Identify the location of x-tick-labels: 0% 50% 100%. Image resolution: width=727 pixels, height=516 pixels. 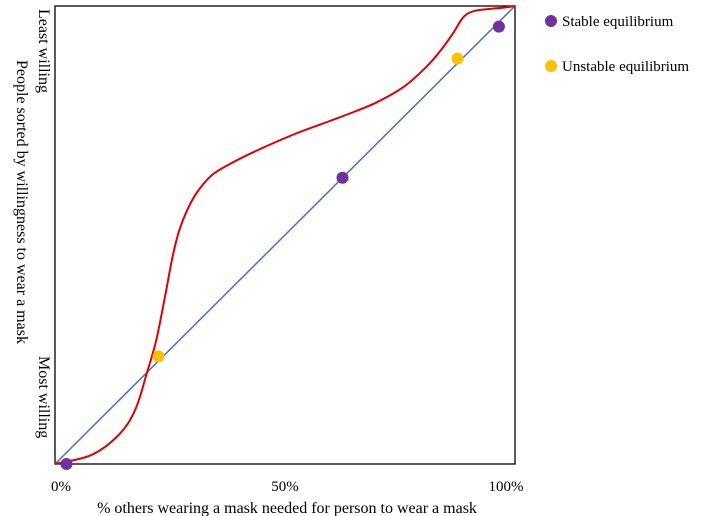
(287, 487).